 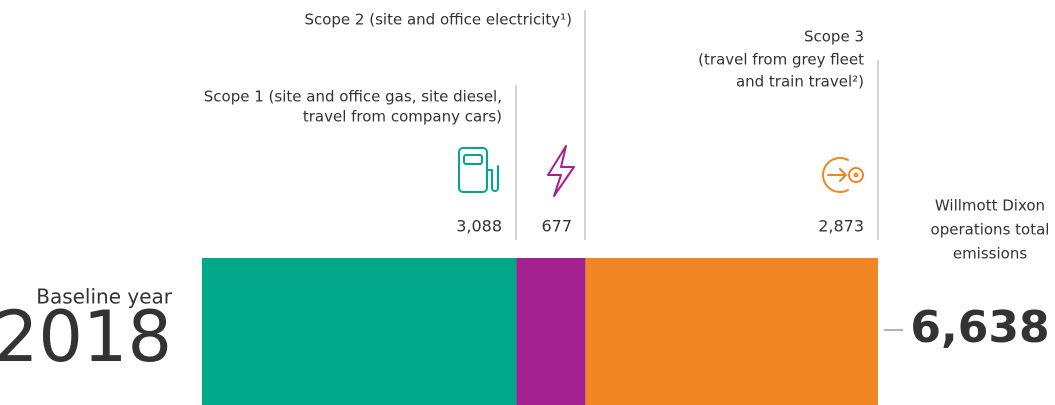 I want to click on value-label: 3,088, so click(x=479, y=226).